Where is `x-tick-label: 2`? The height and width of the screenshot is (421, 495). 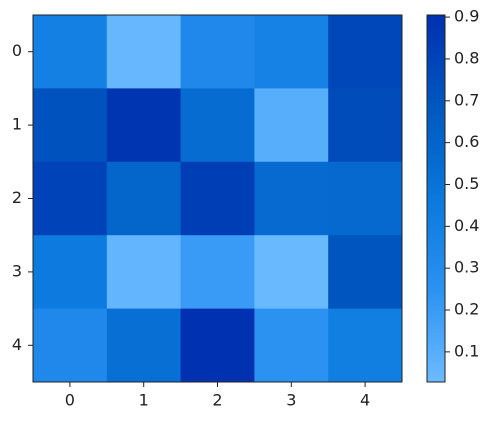 x-tick-label: 2 is located at coordinates (217, 400).